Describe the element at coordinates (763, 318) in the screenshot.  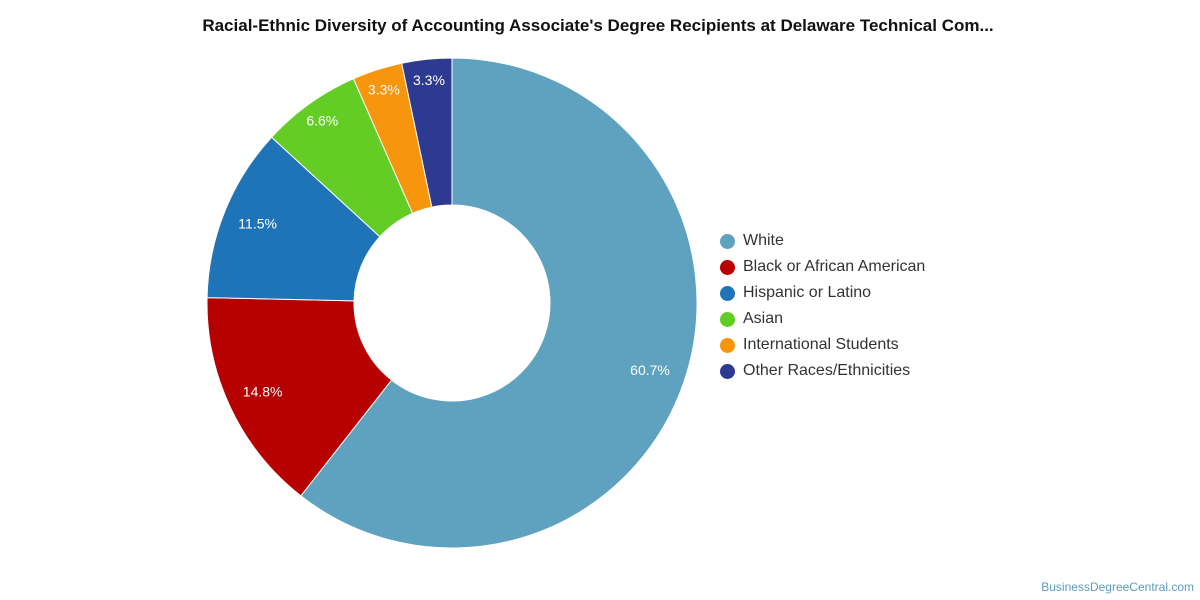
I see `legend-label: Asian` at that location.